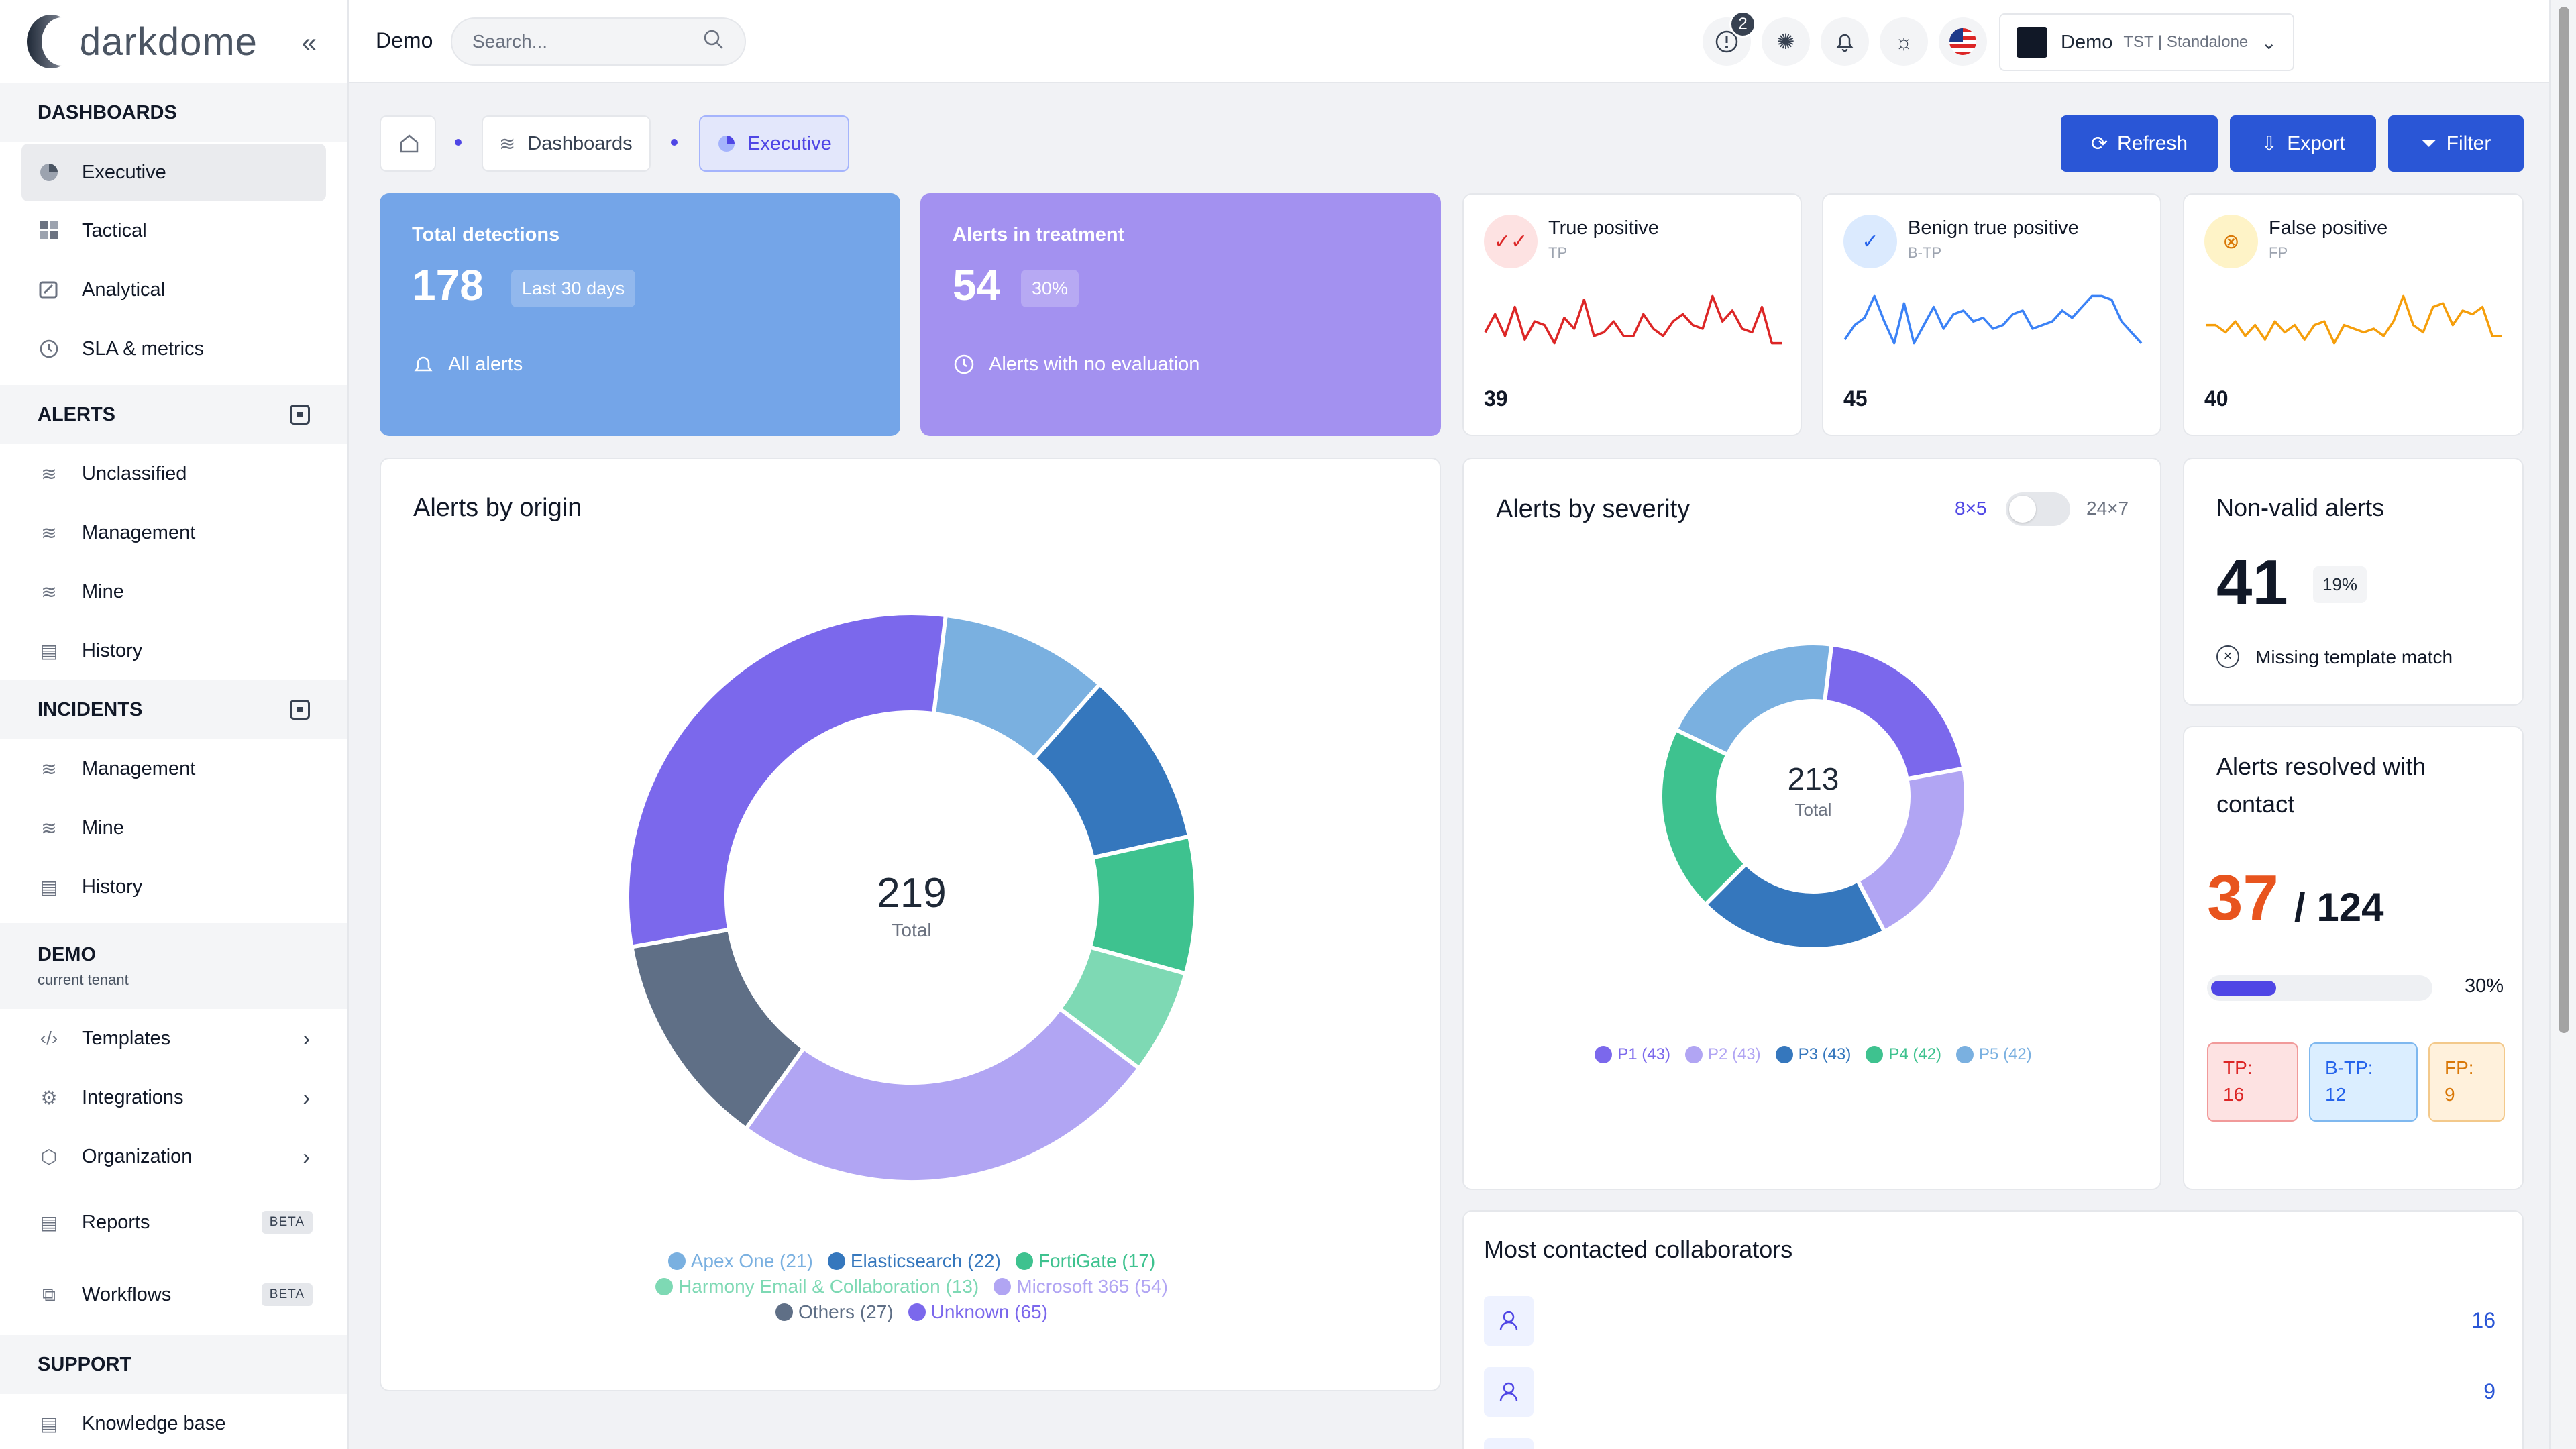  I want to click on false-positive-card: ⊗ False positive FP 40, so click(2353, 314).